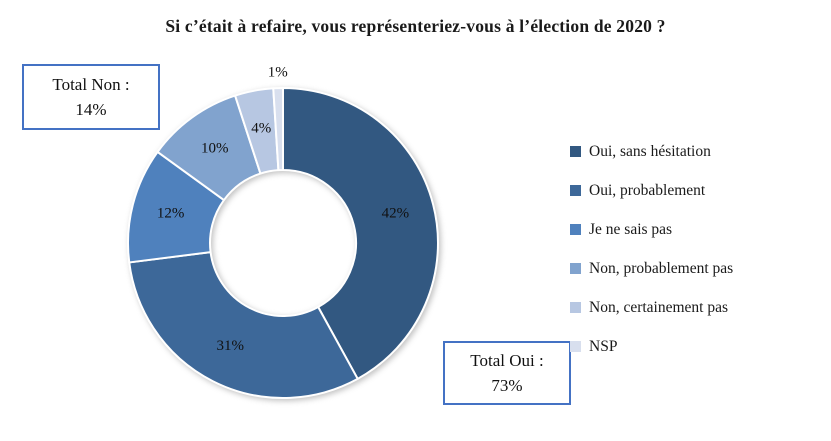 This screenshot has width=831, height=441. Describe the element at coordinates (507, 360) in the screenshot. I see `total-oui-label: Total Oui :` at that location.